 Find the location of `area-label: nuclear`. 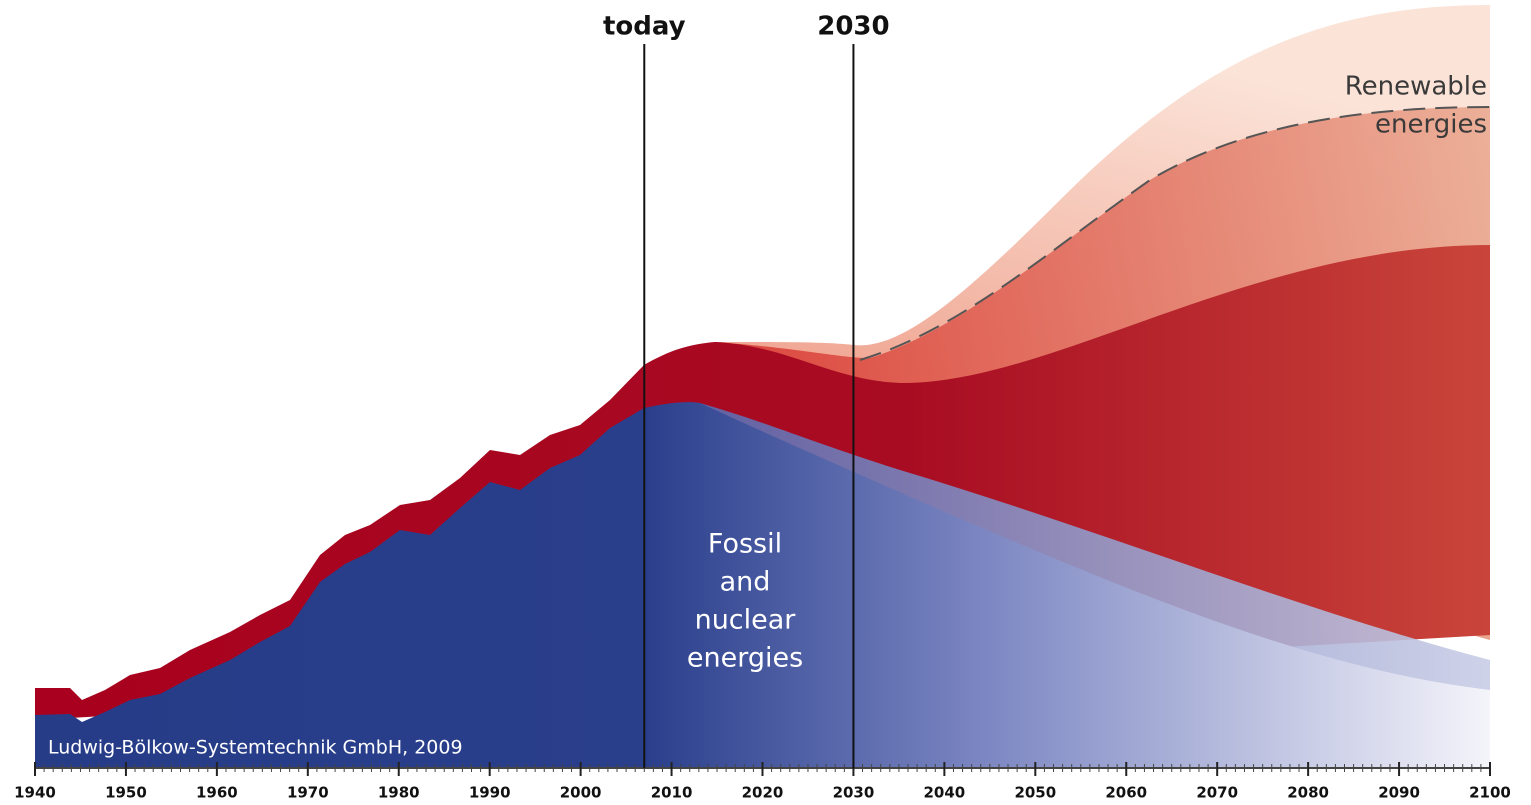

area-label: nuclear is located at coordinates (746, 620).